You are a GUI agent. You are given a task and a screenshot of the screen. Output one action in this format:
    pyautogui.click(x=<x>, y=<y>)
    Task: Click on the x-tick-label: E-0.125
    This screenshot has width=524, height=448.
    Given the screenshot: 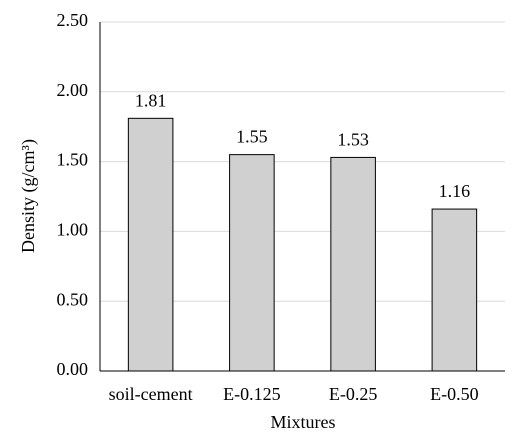 What is the action you would take?
    pyautogui.click(x=252, y=394)
    